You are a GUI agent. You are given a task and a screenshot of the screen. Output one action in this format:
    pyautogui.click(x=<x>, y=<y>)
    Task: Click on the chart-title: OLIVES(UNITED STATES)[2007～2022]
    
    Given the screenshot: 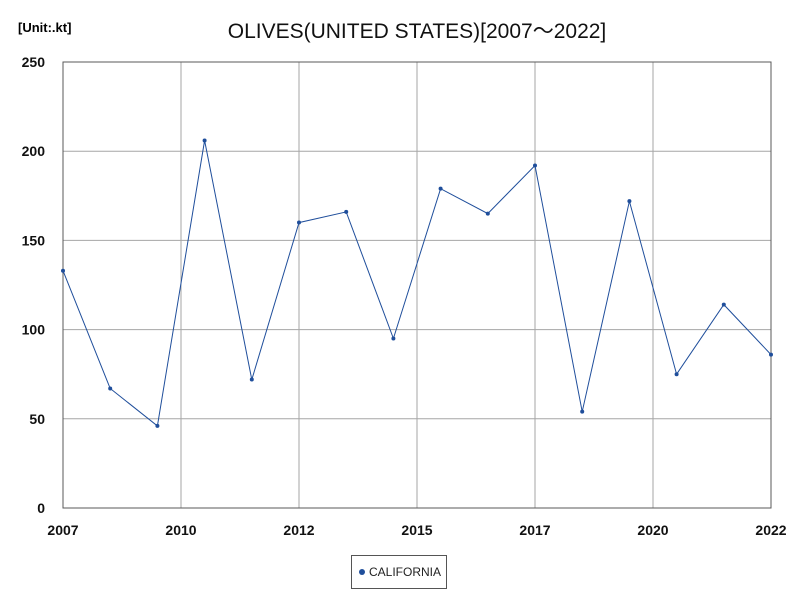 What is the action you would take?
    pyautogui.click(x=417, y=31)
    